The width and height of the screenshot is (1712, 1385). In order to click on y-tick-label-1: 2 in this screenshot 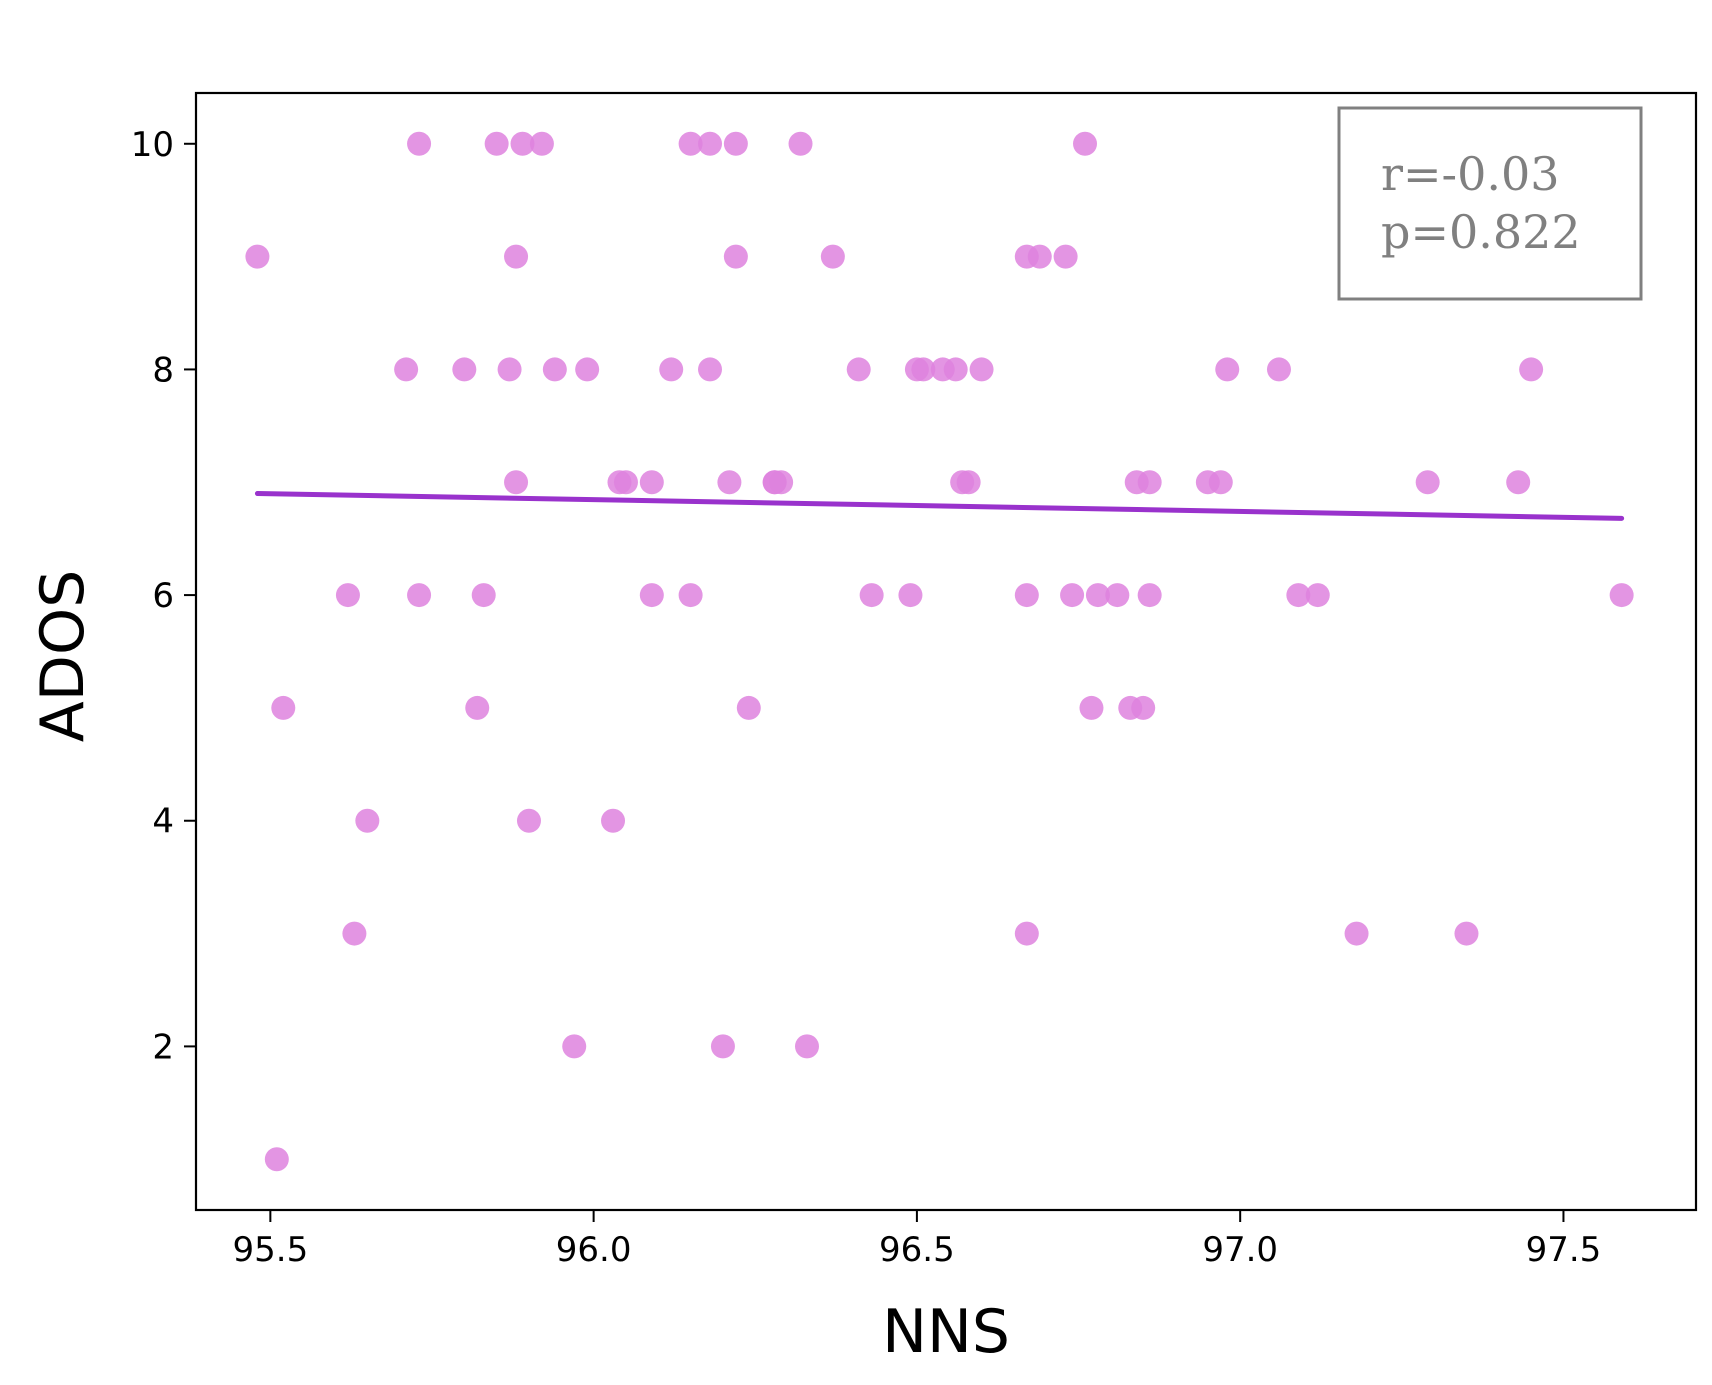, I will do `click(163, 1047)`.